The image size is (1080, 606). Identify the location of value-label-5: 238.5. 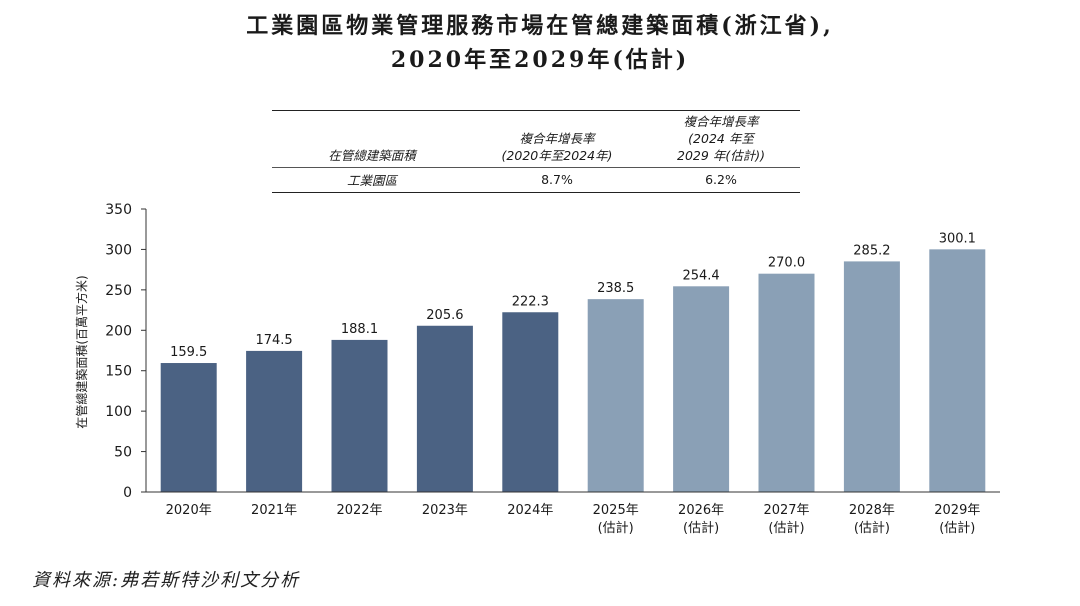
(615, 288).